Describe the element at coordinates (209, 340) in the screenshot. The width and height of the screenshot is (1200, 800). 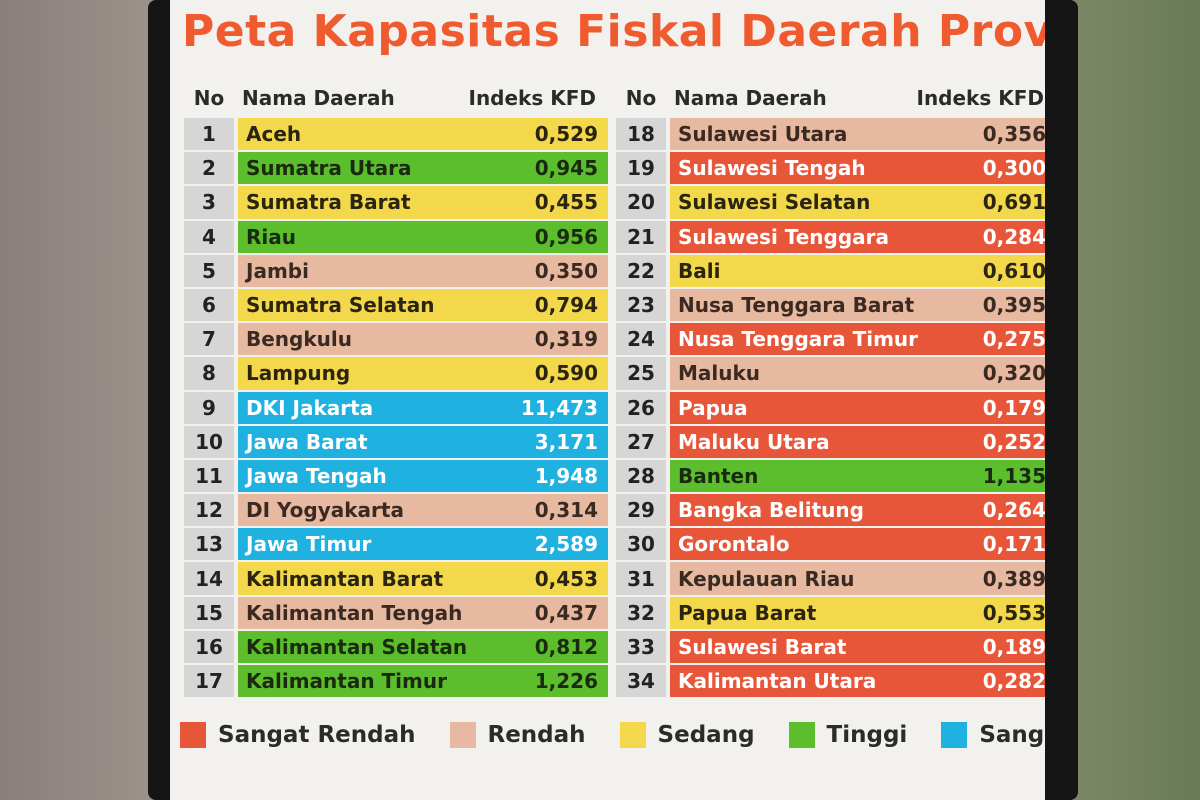
I see `row-number: 7` at that location.